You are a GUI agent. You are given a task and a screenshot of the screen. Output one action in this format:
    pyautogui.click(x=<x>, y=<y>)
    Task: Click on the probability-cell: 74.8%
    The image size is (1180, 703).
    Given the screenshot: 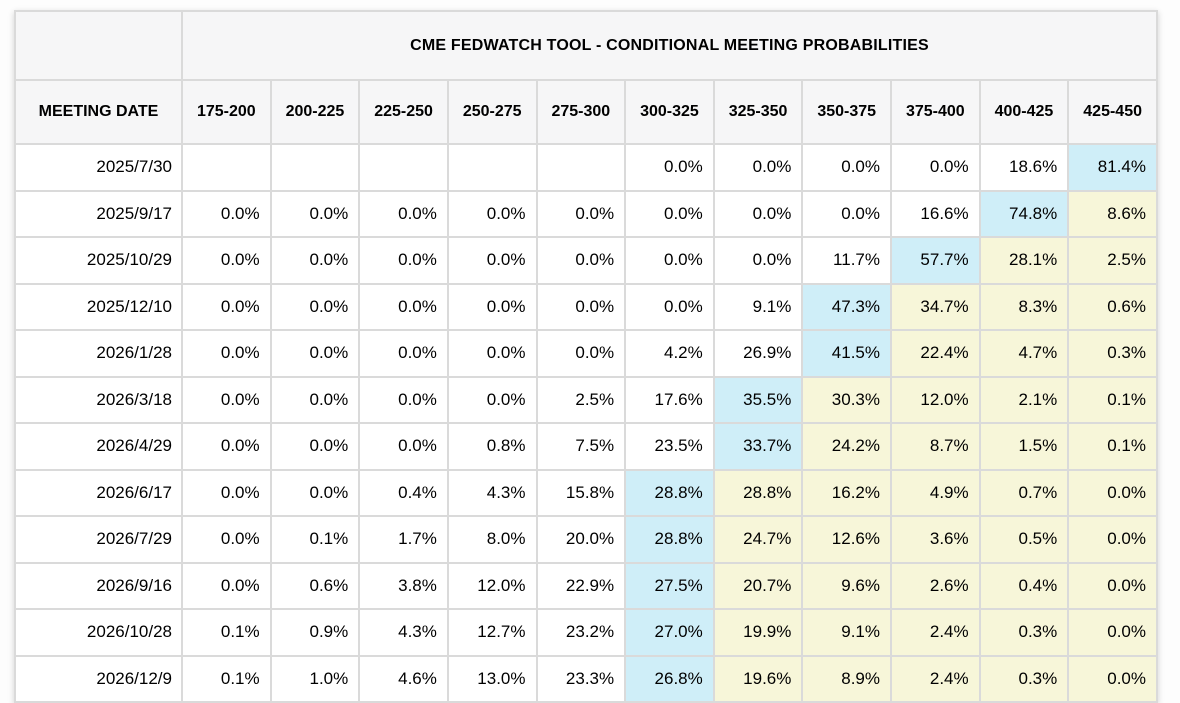 What is the action you would take?
    pyautogui.click(x=1024, y=213)
    